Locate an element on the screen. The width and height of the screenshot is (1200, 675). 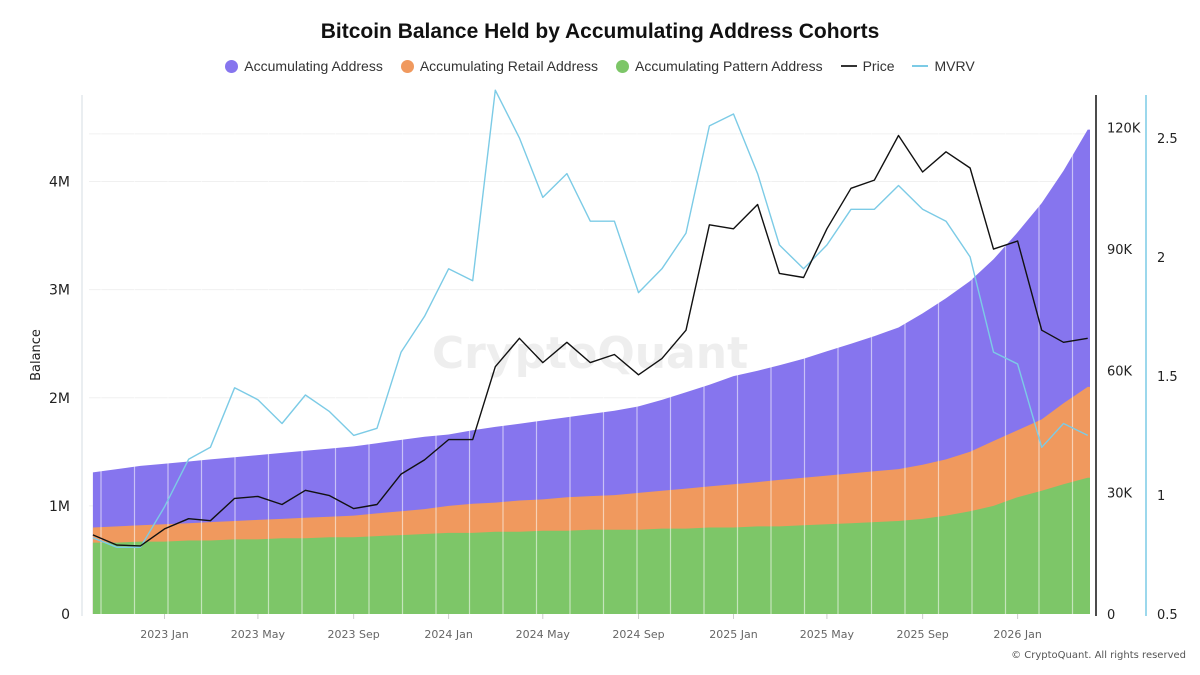
legend-label: MVRV is located at coordinates (954, 66).